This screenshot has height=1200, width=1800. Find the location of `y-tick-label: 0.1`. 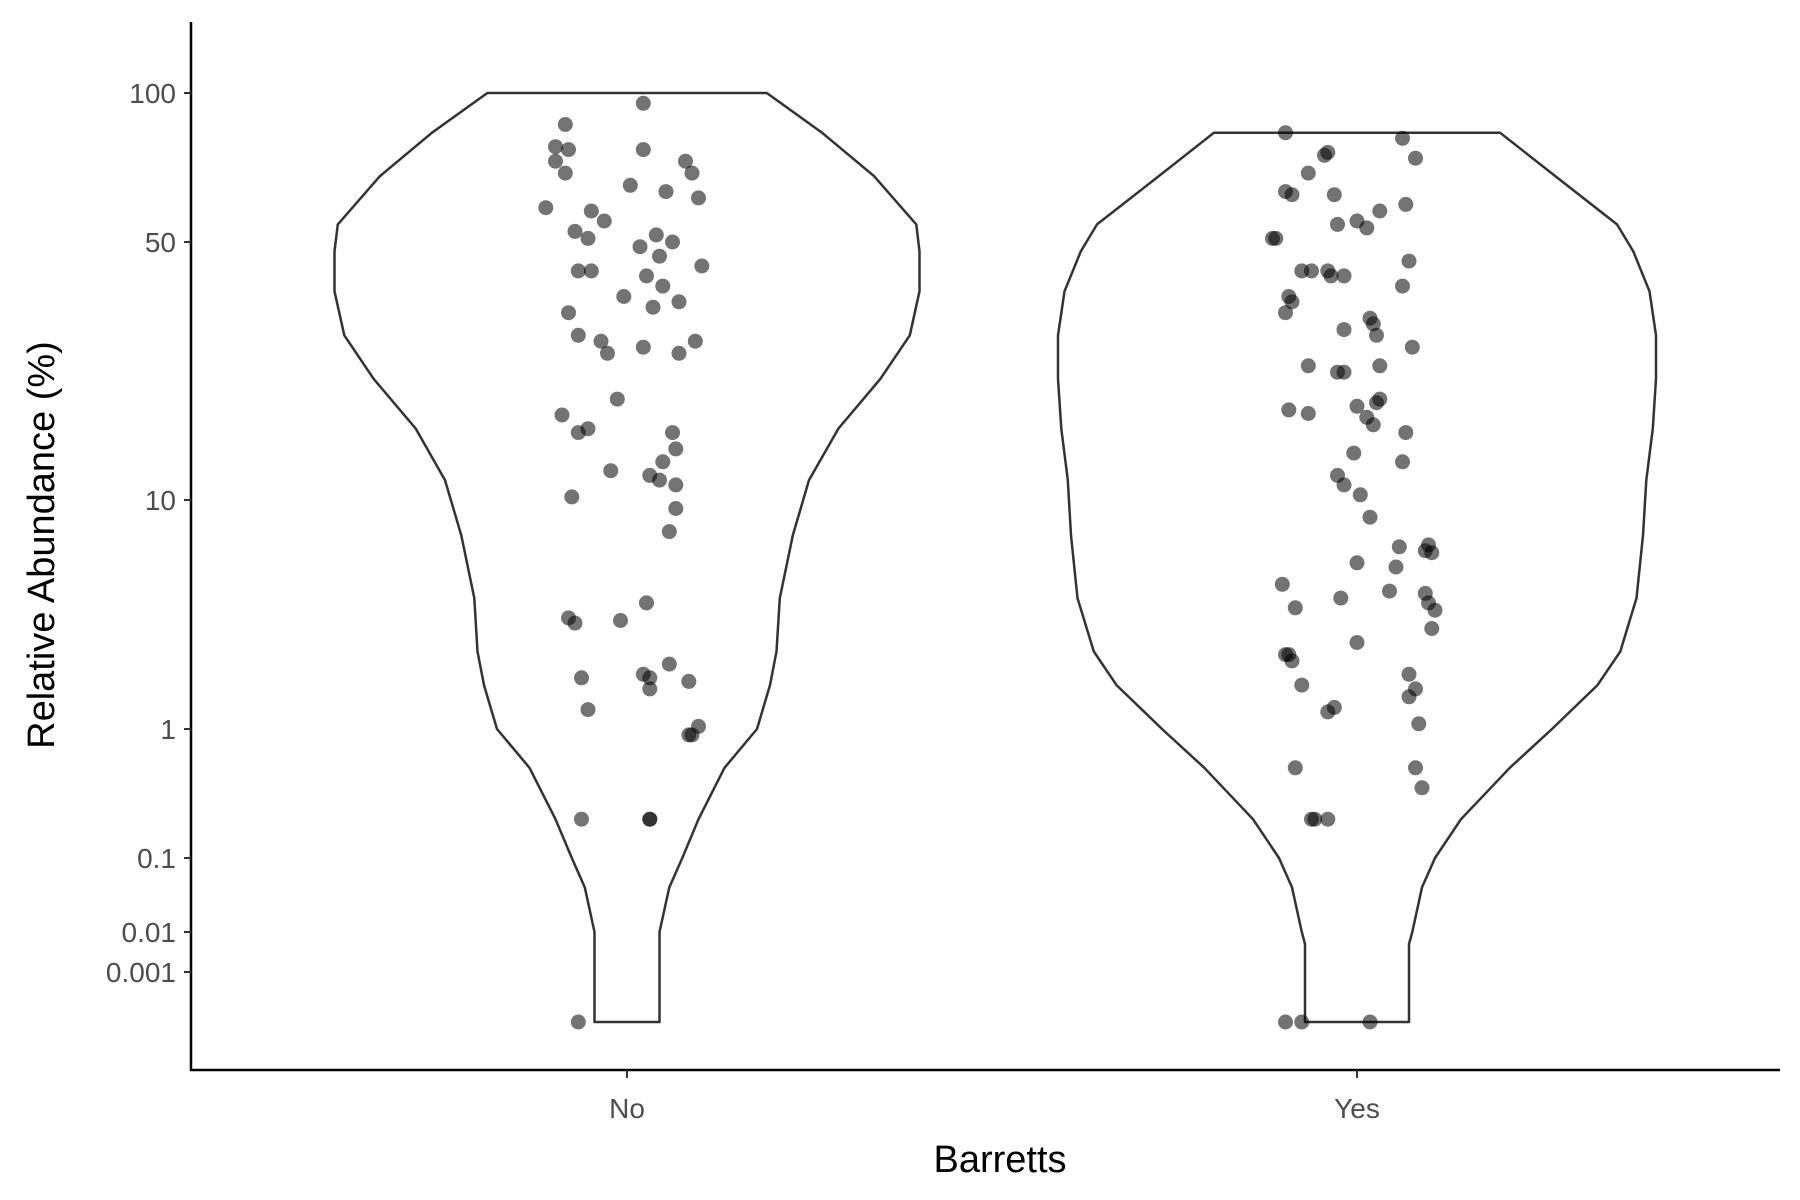

y-tick-label: 0.1 is located at coordinates (156, 858).